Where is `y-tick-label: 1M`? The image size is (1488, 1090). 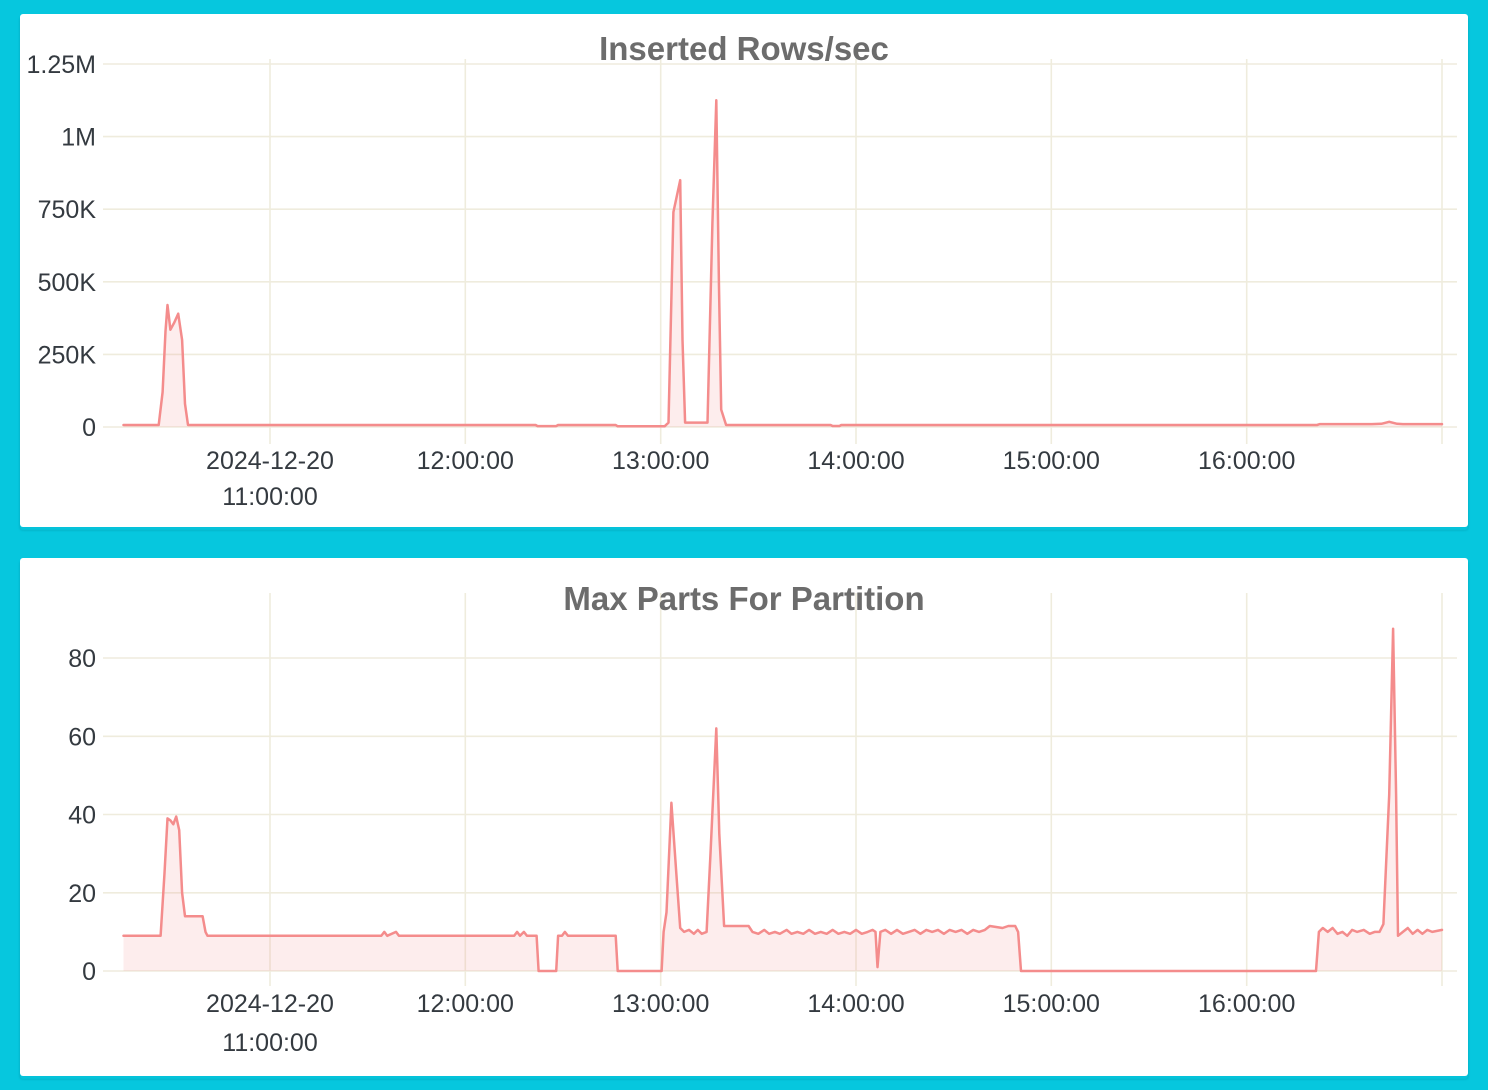 y-tick-label: 1M is located at coordinates (78, 138).